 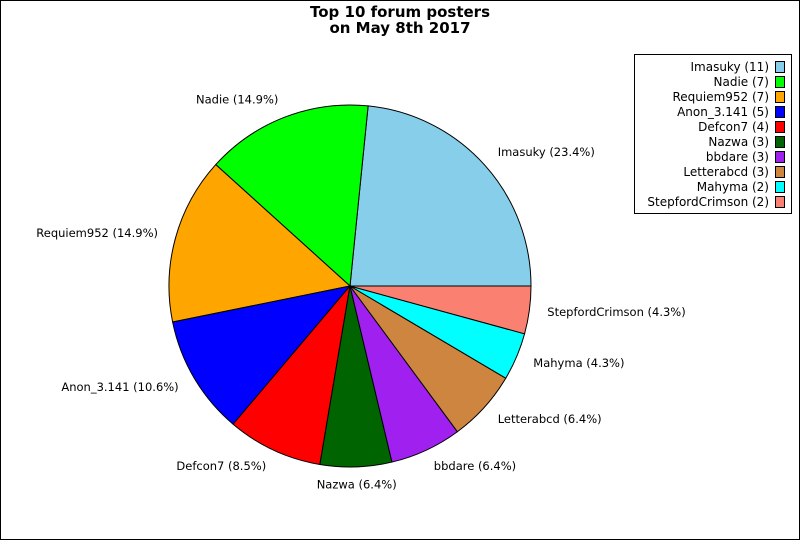 What do you see at coordinates (550, 419) in the screenshot?
I see `slice-label-letterabcd: Letterabcd (6.4%)` at bounding box center [550, 419].